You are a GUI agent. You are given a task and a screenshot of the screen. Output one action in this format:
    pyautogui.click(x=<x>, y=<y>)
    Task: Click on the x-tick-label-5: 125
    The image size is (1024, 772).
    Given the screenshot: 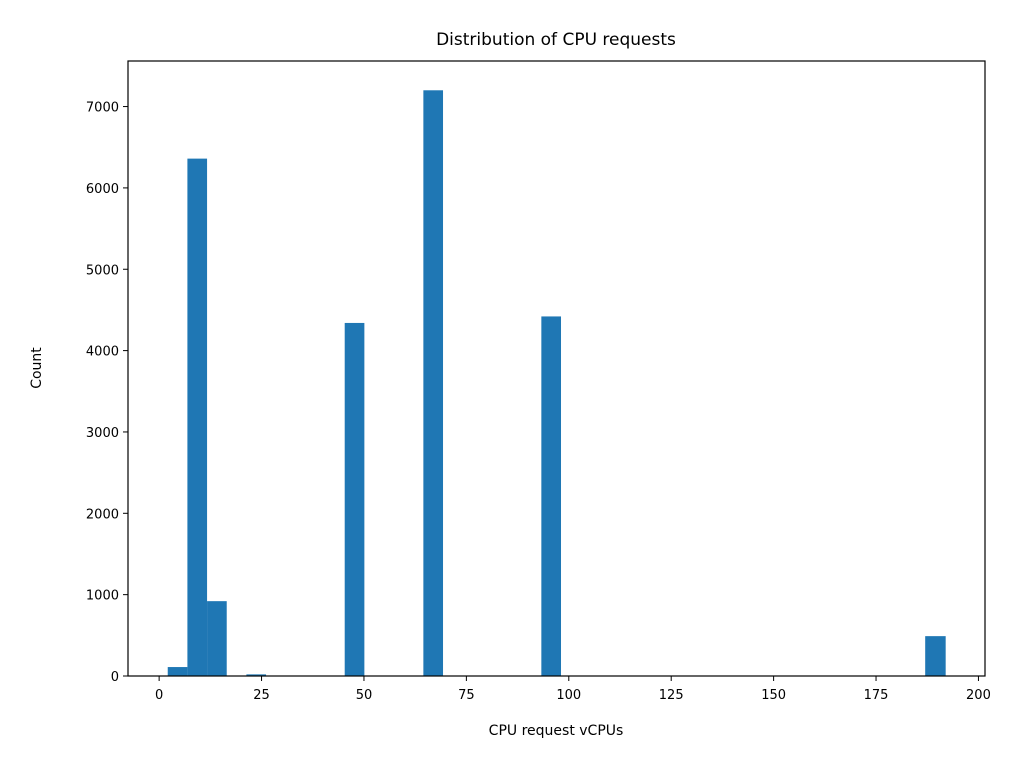 What is the action you would take?
    pyautogui.click(x=671, y=695)
    